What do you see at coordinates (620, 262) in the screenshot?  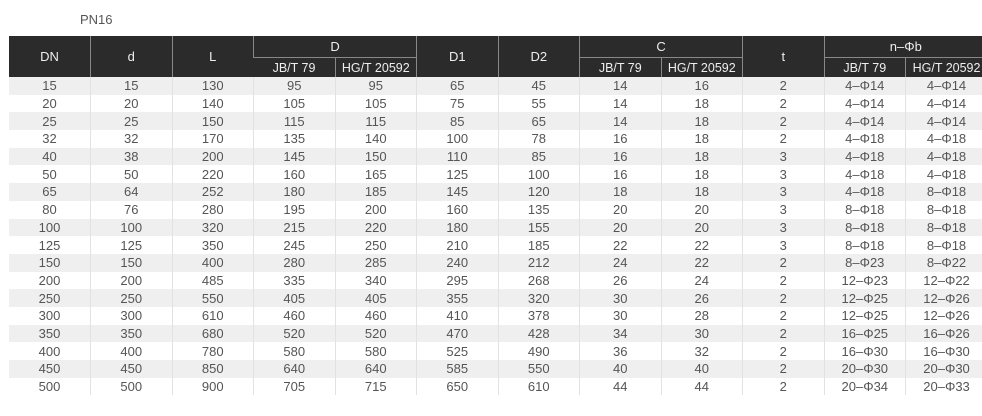 I see `table-cell: 24` at bounding box center [620, 262].